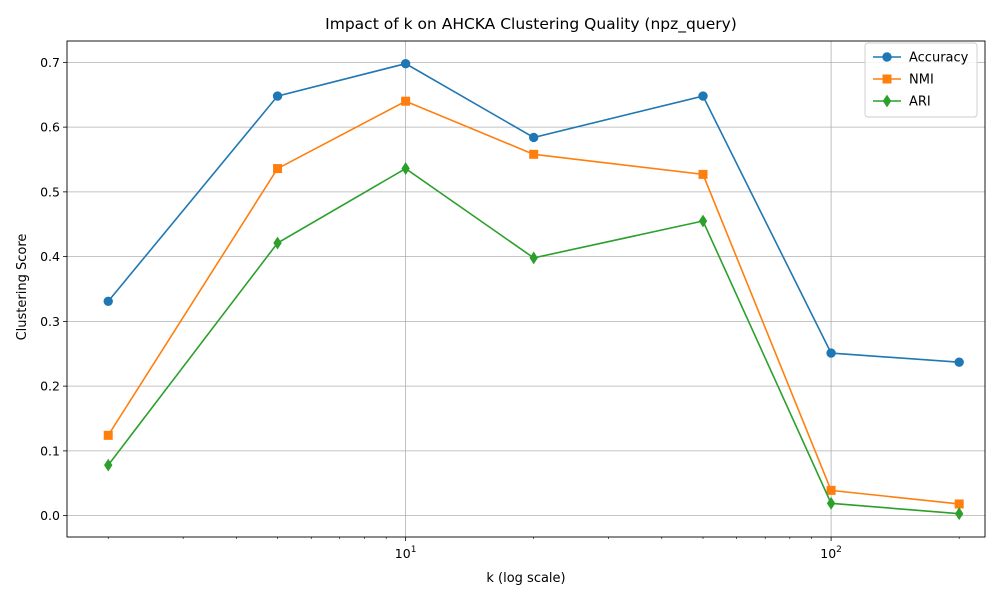 The height and width of the screenshot is (600, 1000). Describe the element at coordinates (50, 256) in the screenshot. I see `y-tick-label: 0.4` at that location.